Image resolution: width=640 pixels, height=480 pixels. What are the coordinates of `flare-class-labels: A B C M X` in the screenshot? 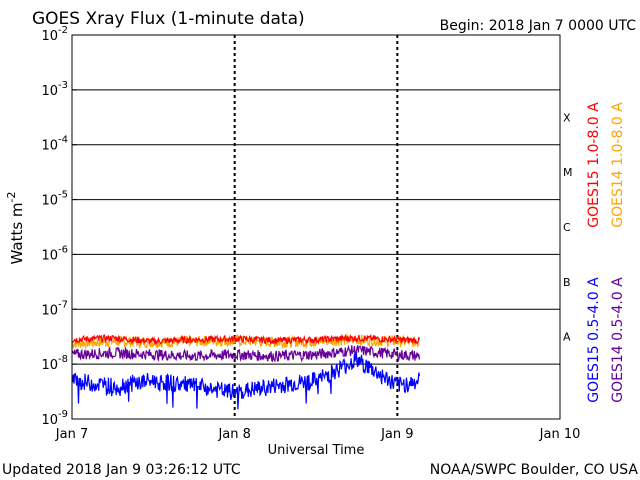 It's located at (568, 227).